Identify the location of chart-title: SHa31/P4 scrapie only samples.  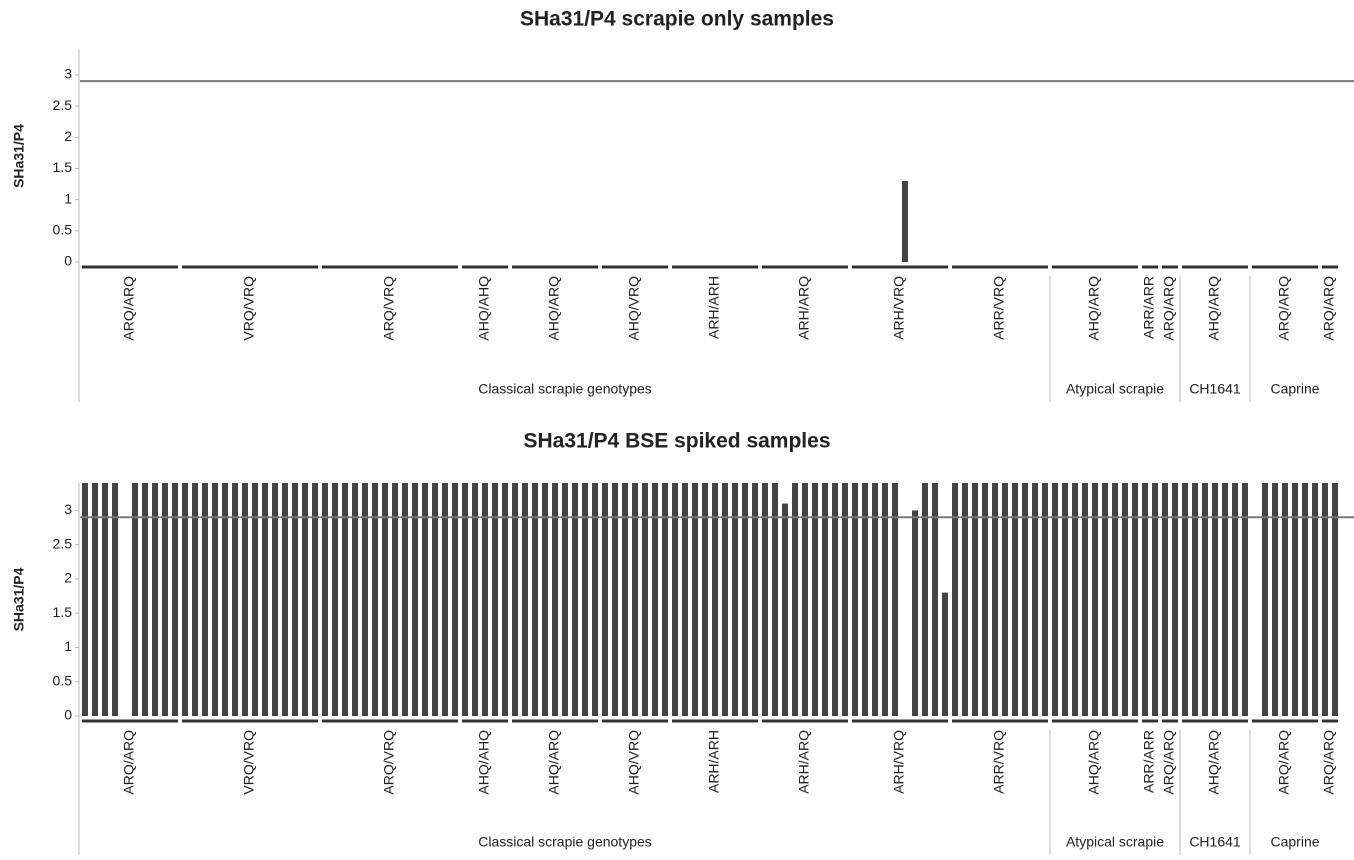
(677, 19).